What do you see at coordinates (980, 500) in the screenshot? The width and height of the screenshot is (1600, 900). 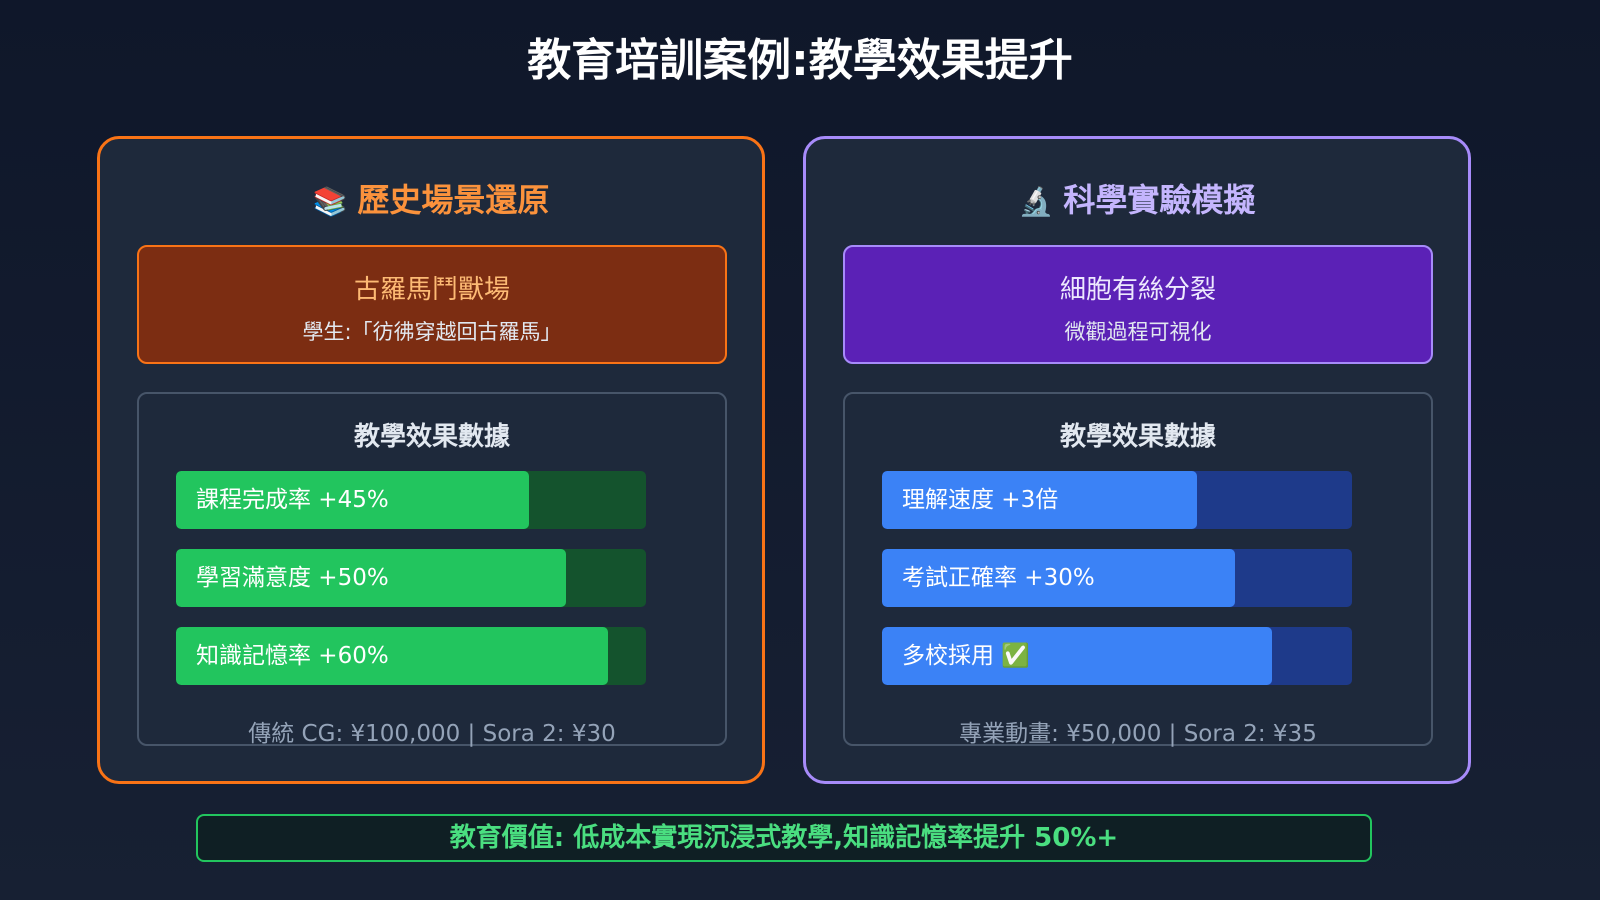 I see `bar-label: 理解速度 +3倍` at bounding box center [980, 500].